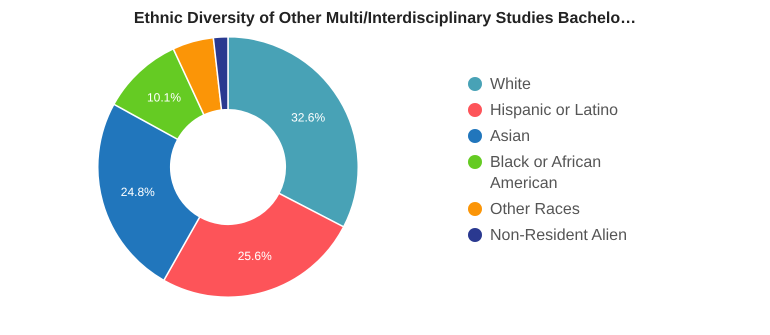  What do you see at coordinates (510, 137) in the screenshot?
I see `legend-label: Asian` at bounding box center [510, 137].